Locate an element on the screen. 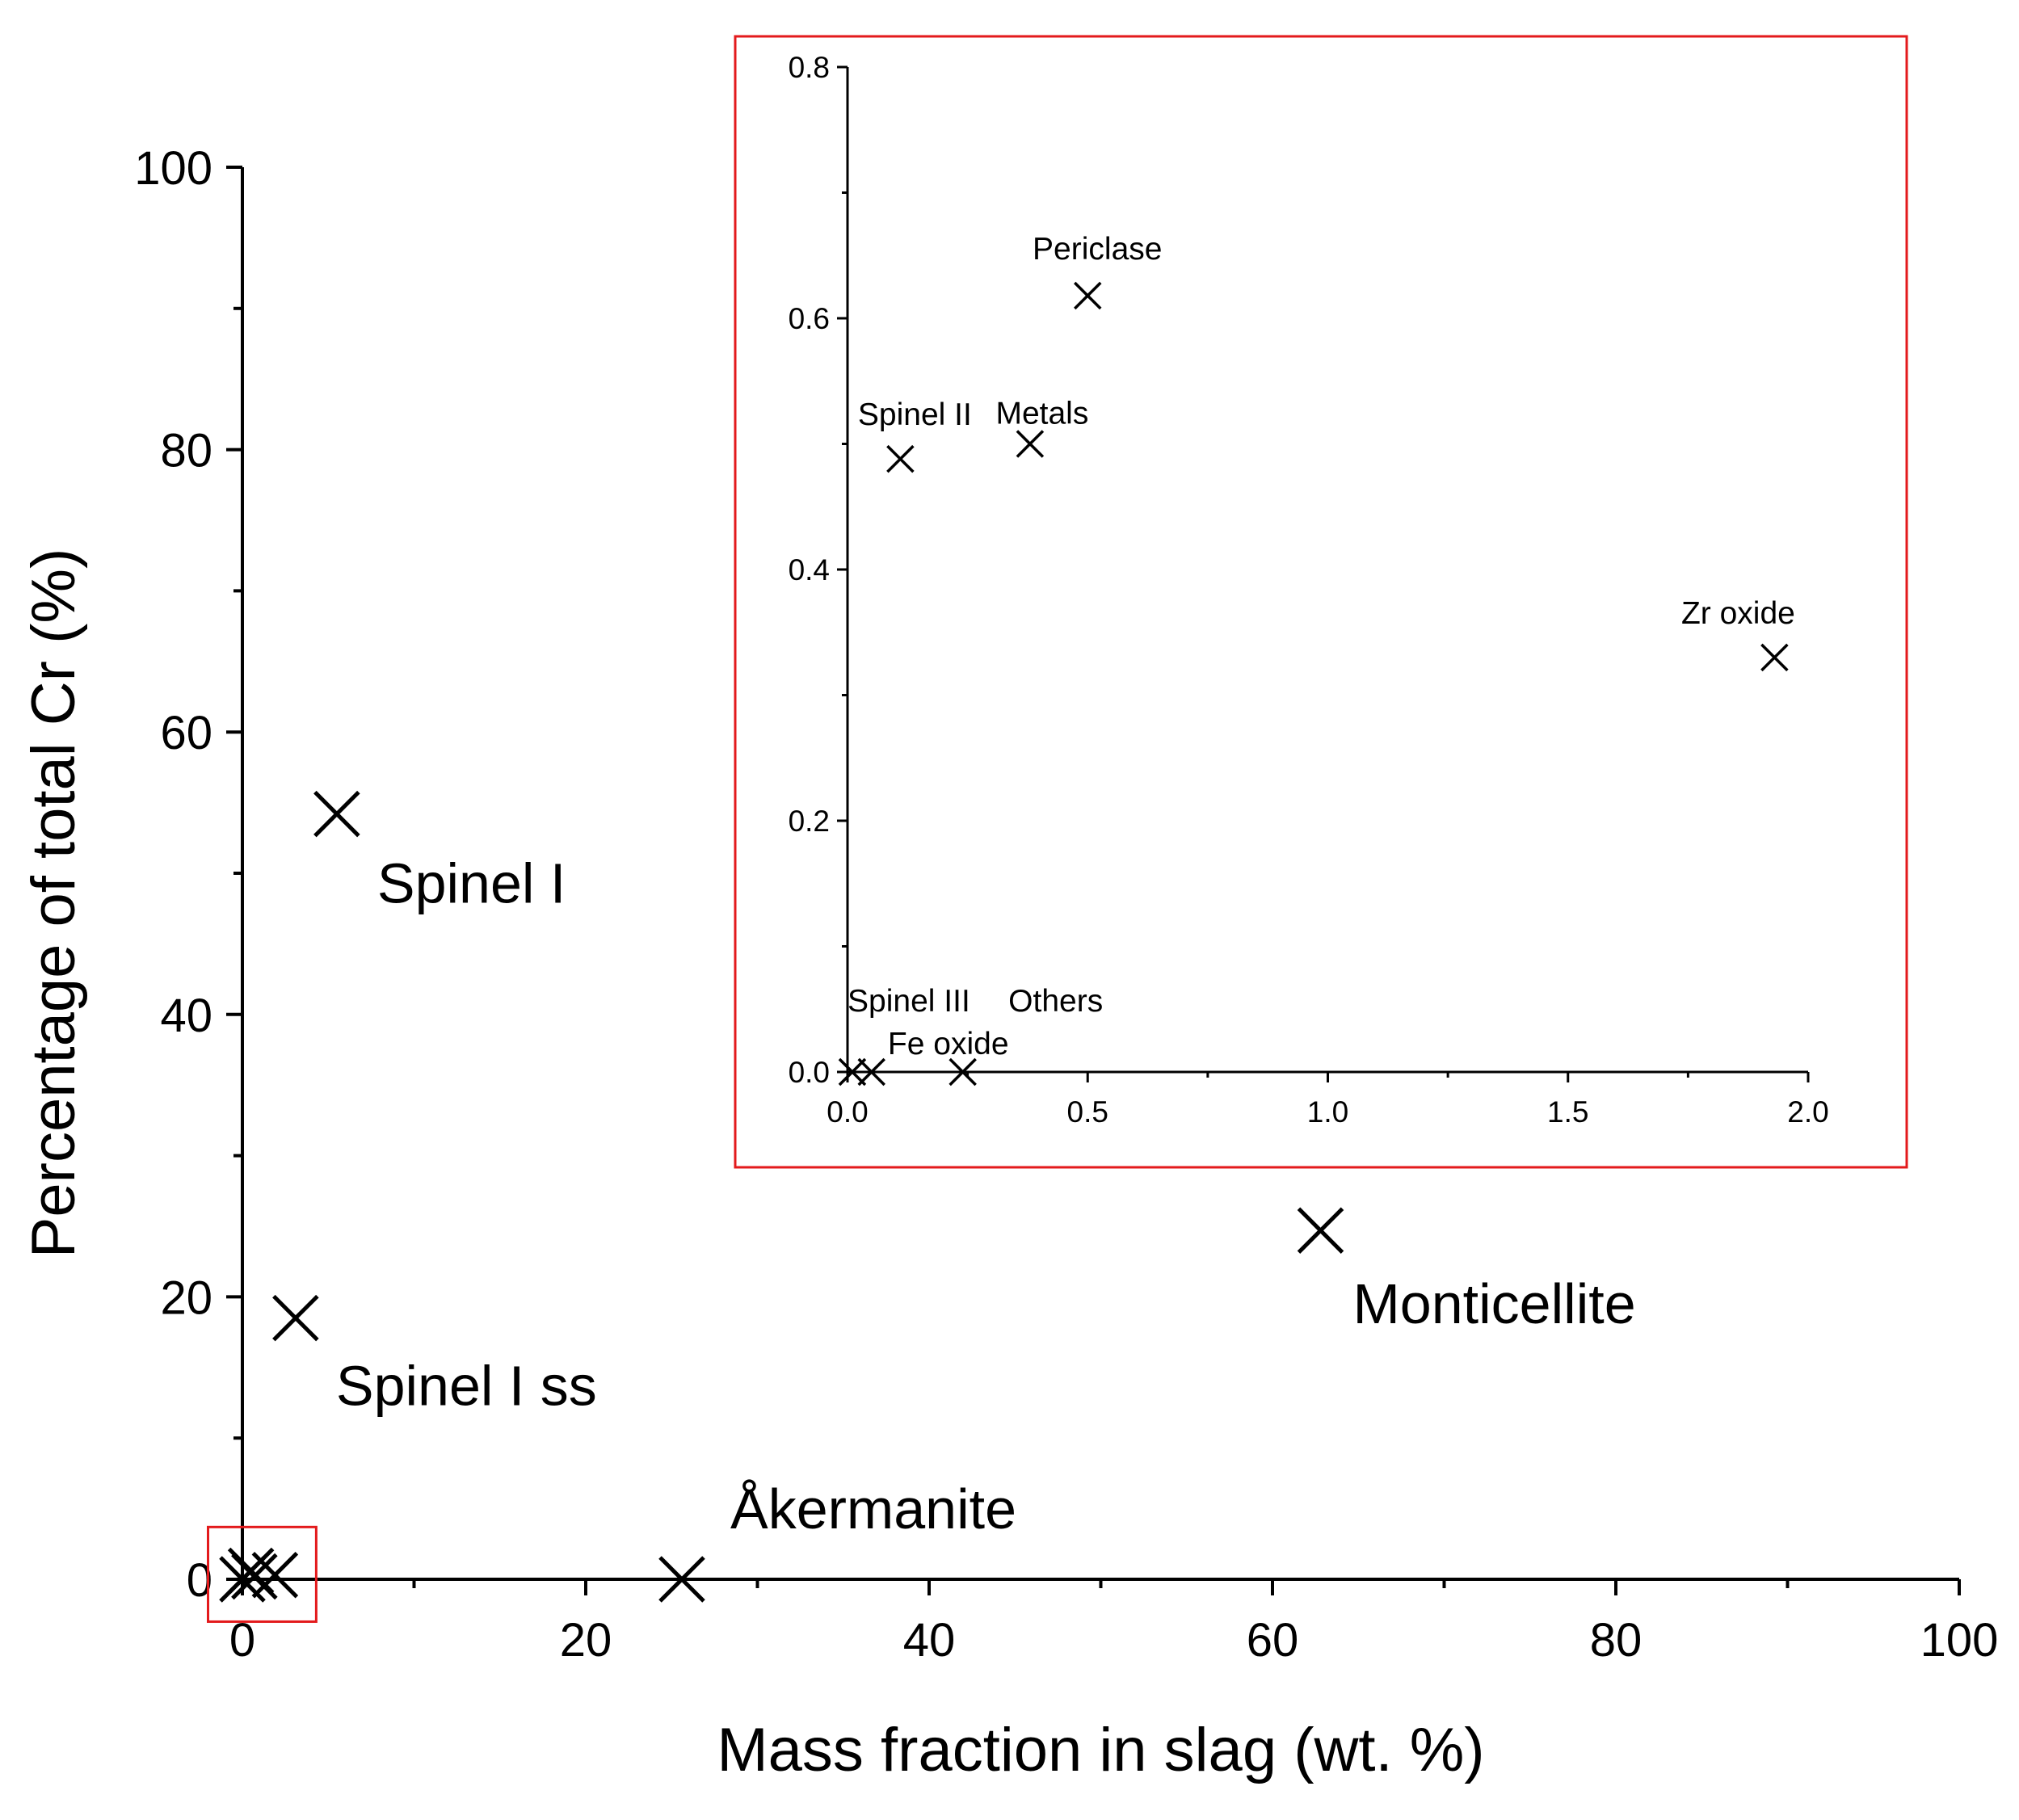 The image size is (2019, 1820). inset-x-tick-label: 0.5 is located at coordinates (1087, 1112).